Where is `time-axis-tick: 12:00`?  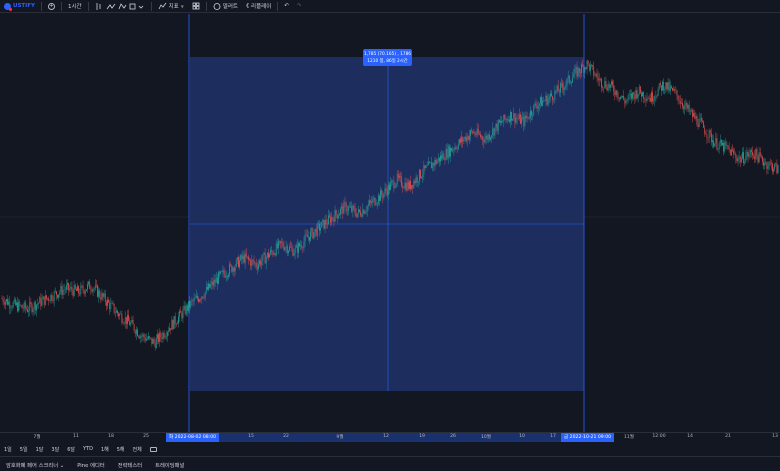
time-axis-tick: 12:00 is located at coordinates (659, 436).